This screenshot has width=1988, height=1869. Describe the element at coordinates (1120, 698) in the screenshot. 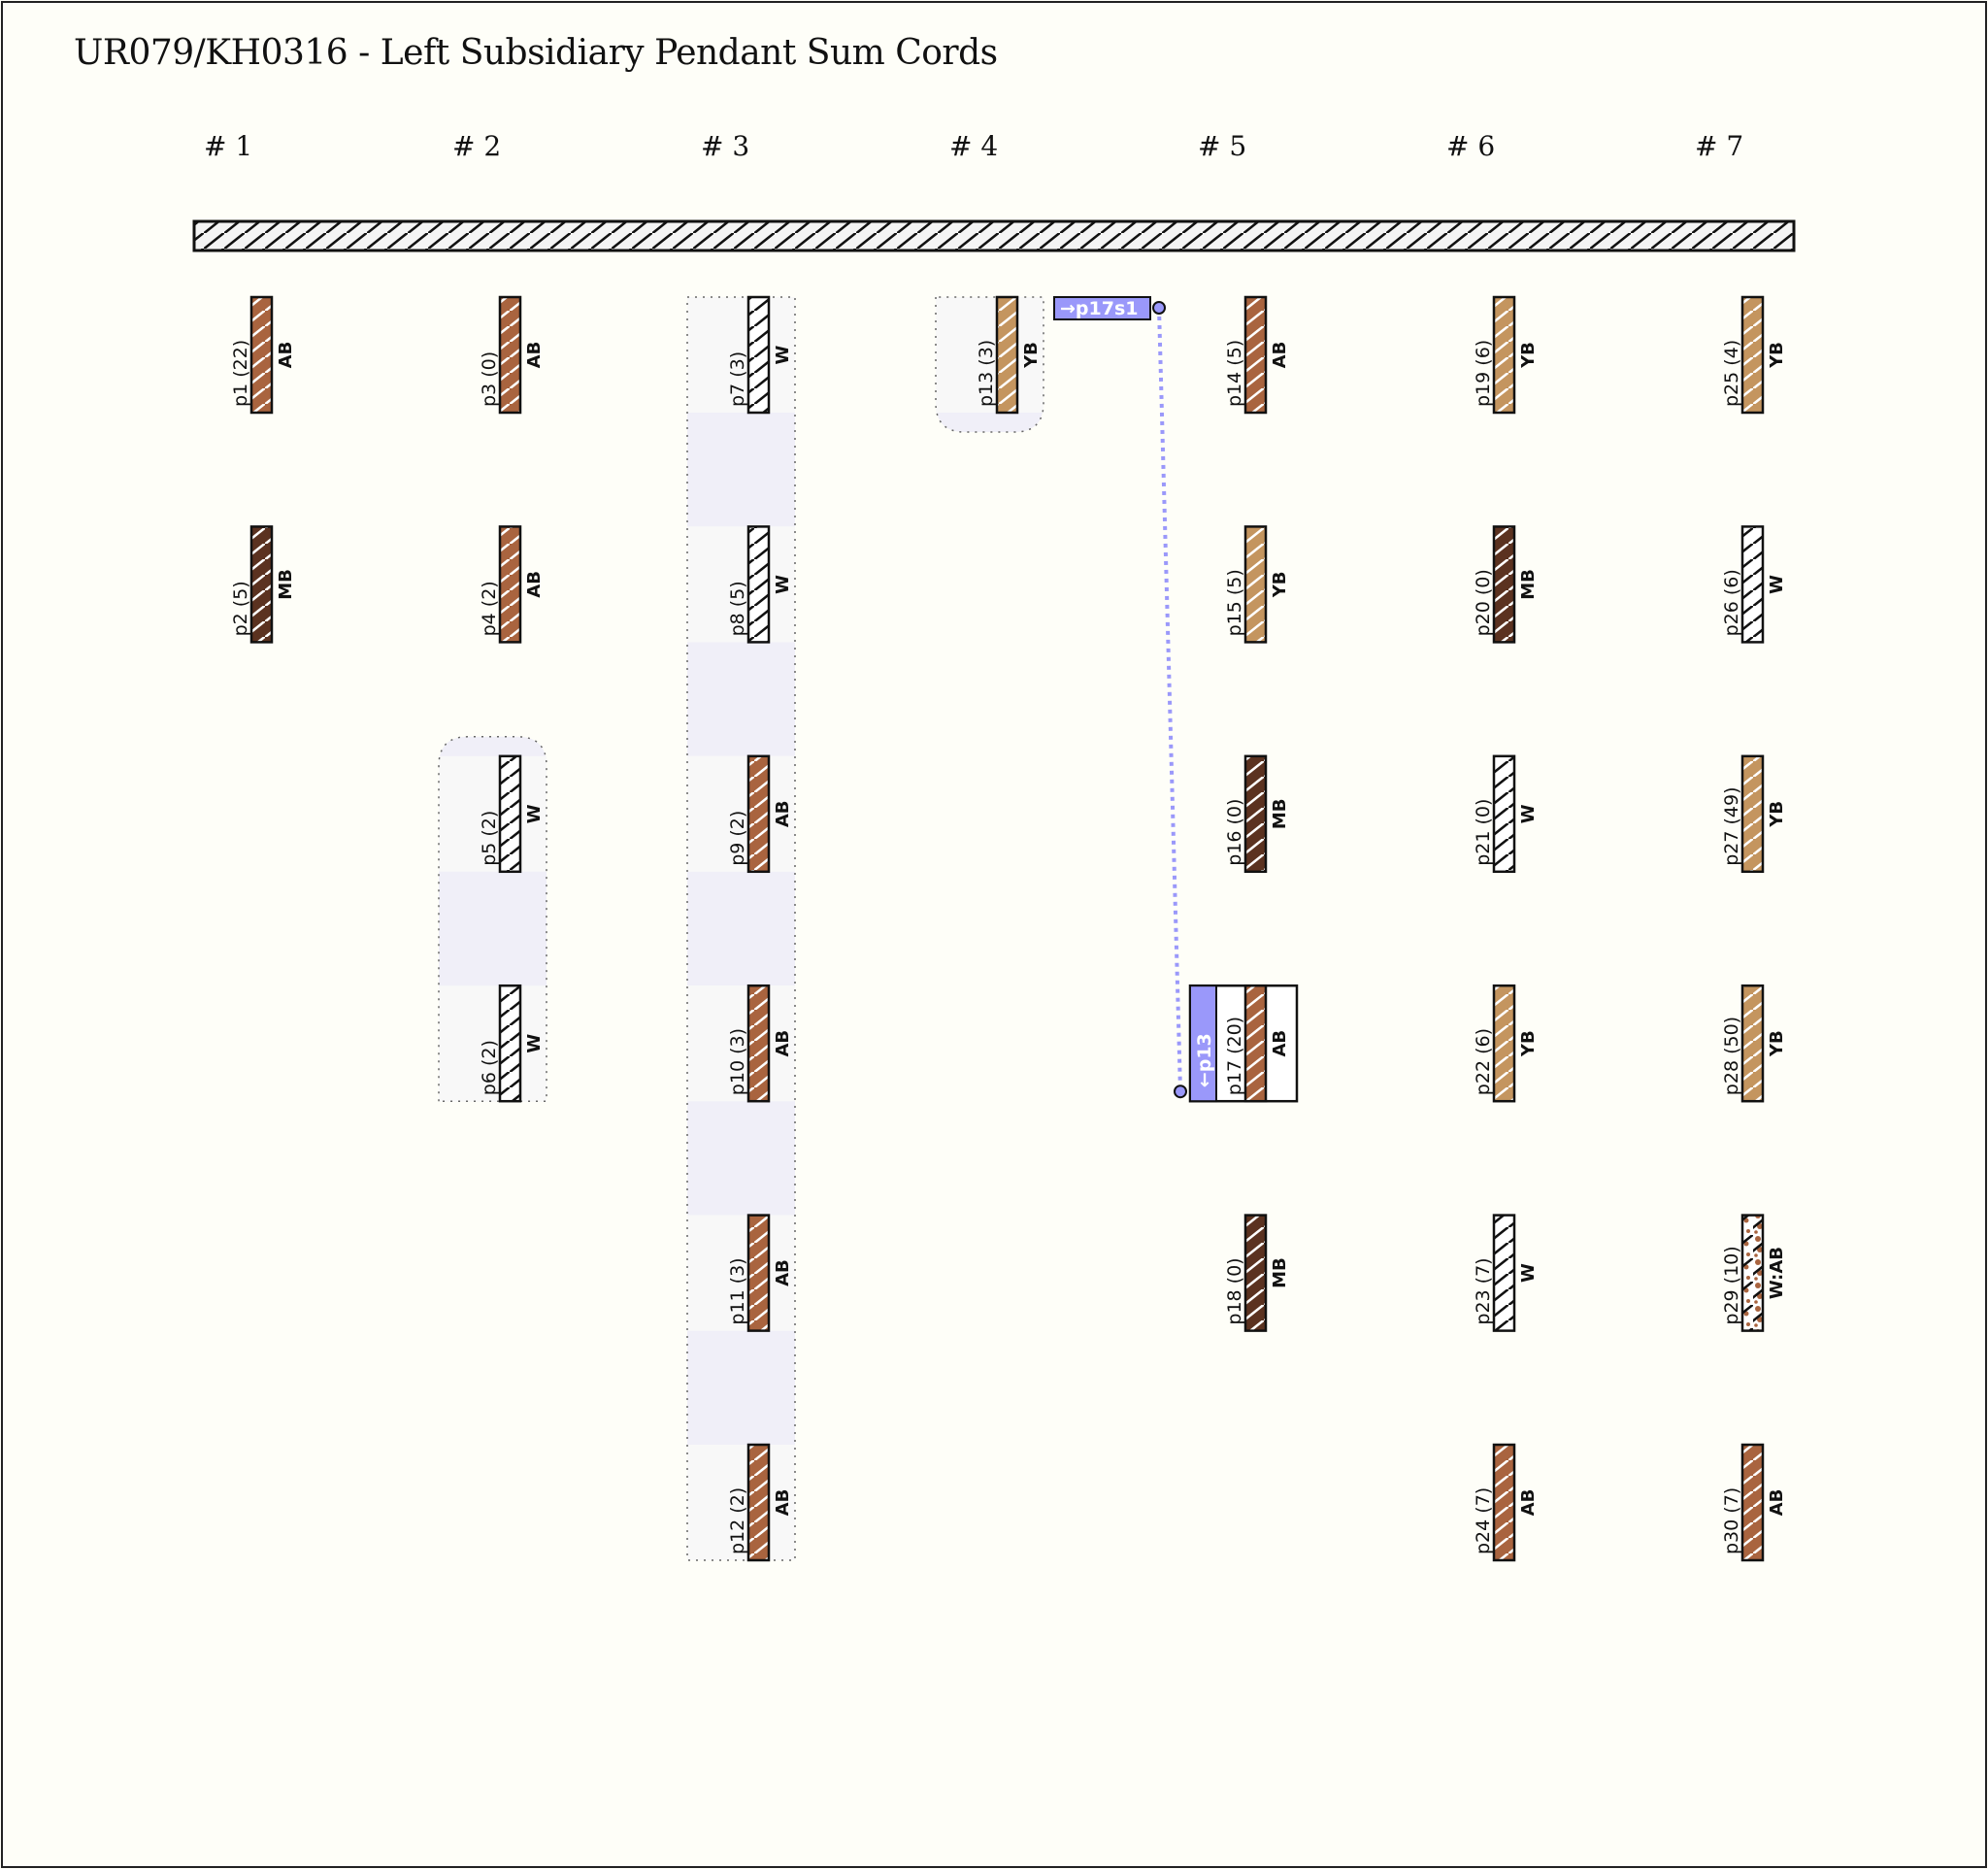

I see `link-p13-p17: →p17s1` at that location.